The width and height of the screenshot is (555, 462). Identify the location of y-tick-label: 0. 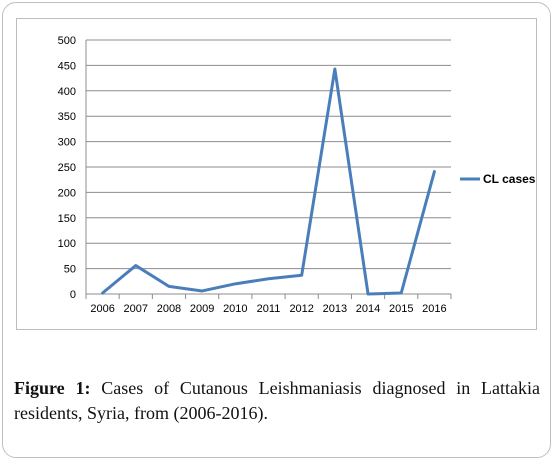
(73, 295).